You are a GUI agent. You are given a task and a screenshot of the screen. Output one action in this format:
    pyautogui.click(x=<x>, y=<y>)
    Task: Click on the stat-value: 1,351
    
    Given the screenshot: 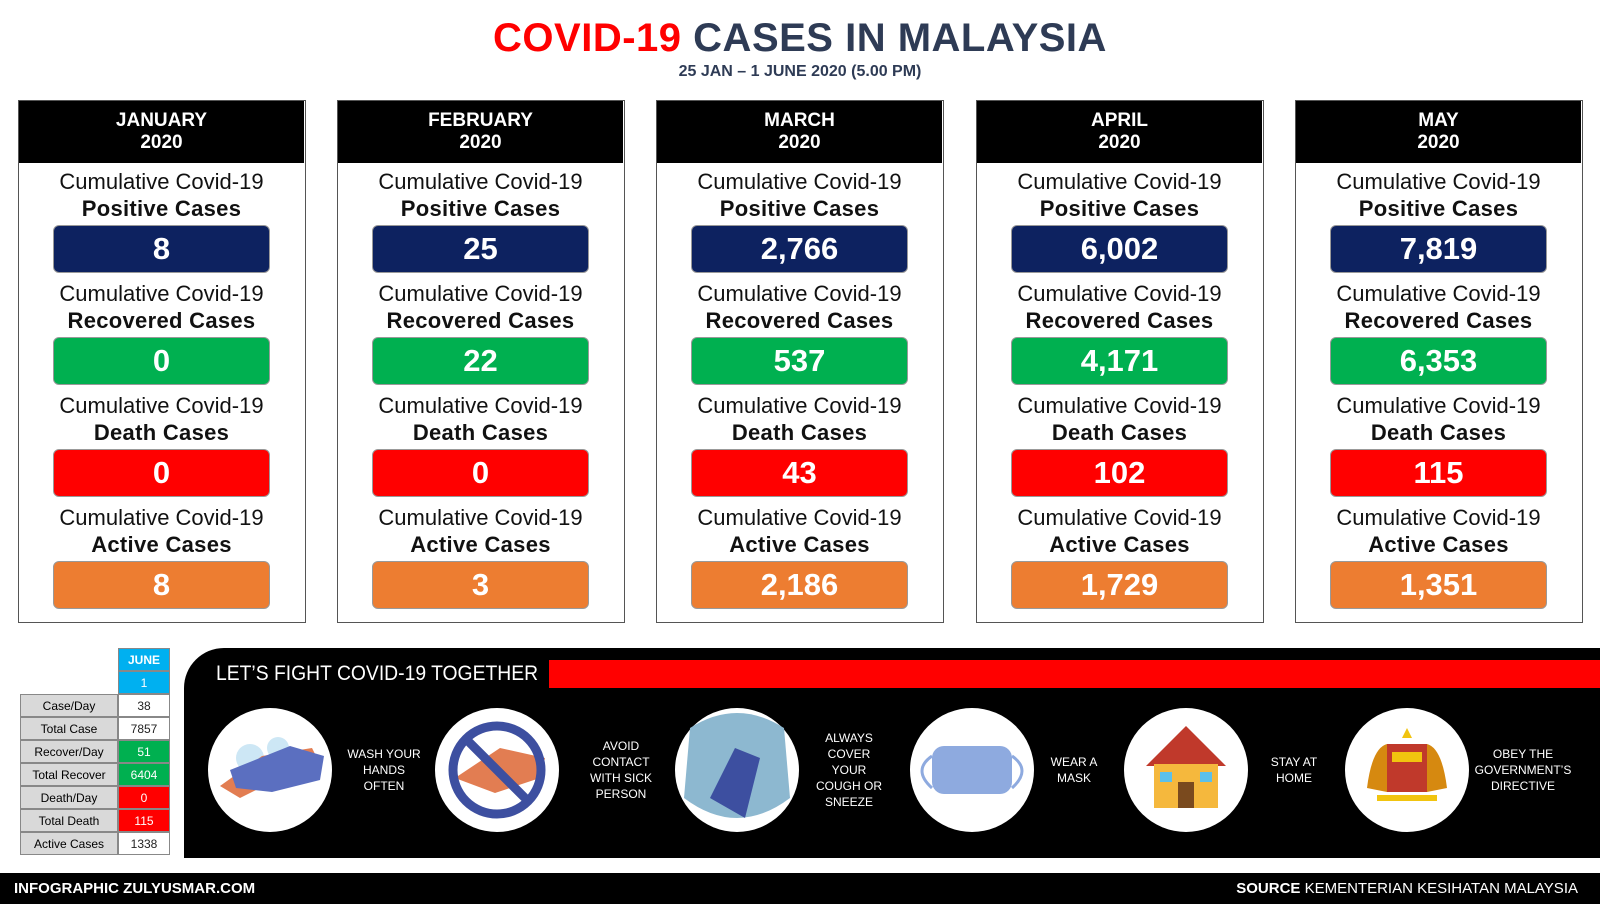 What is the action you would take?
    pyautogui.click(x=1438, y=585)
    